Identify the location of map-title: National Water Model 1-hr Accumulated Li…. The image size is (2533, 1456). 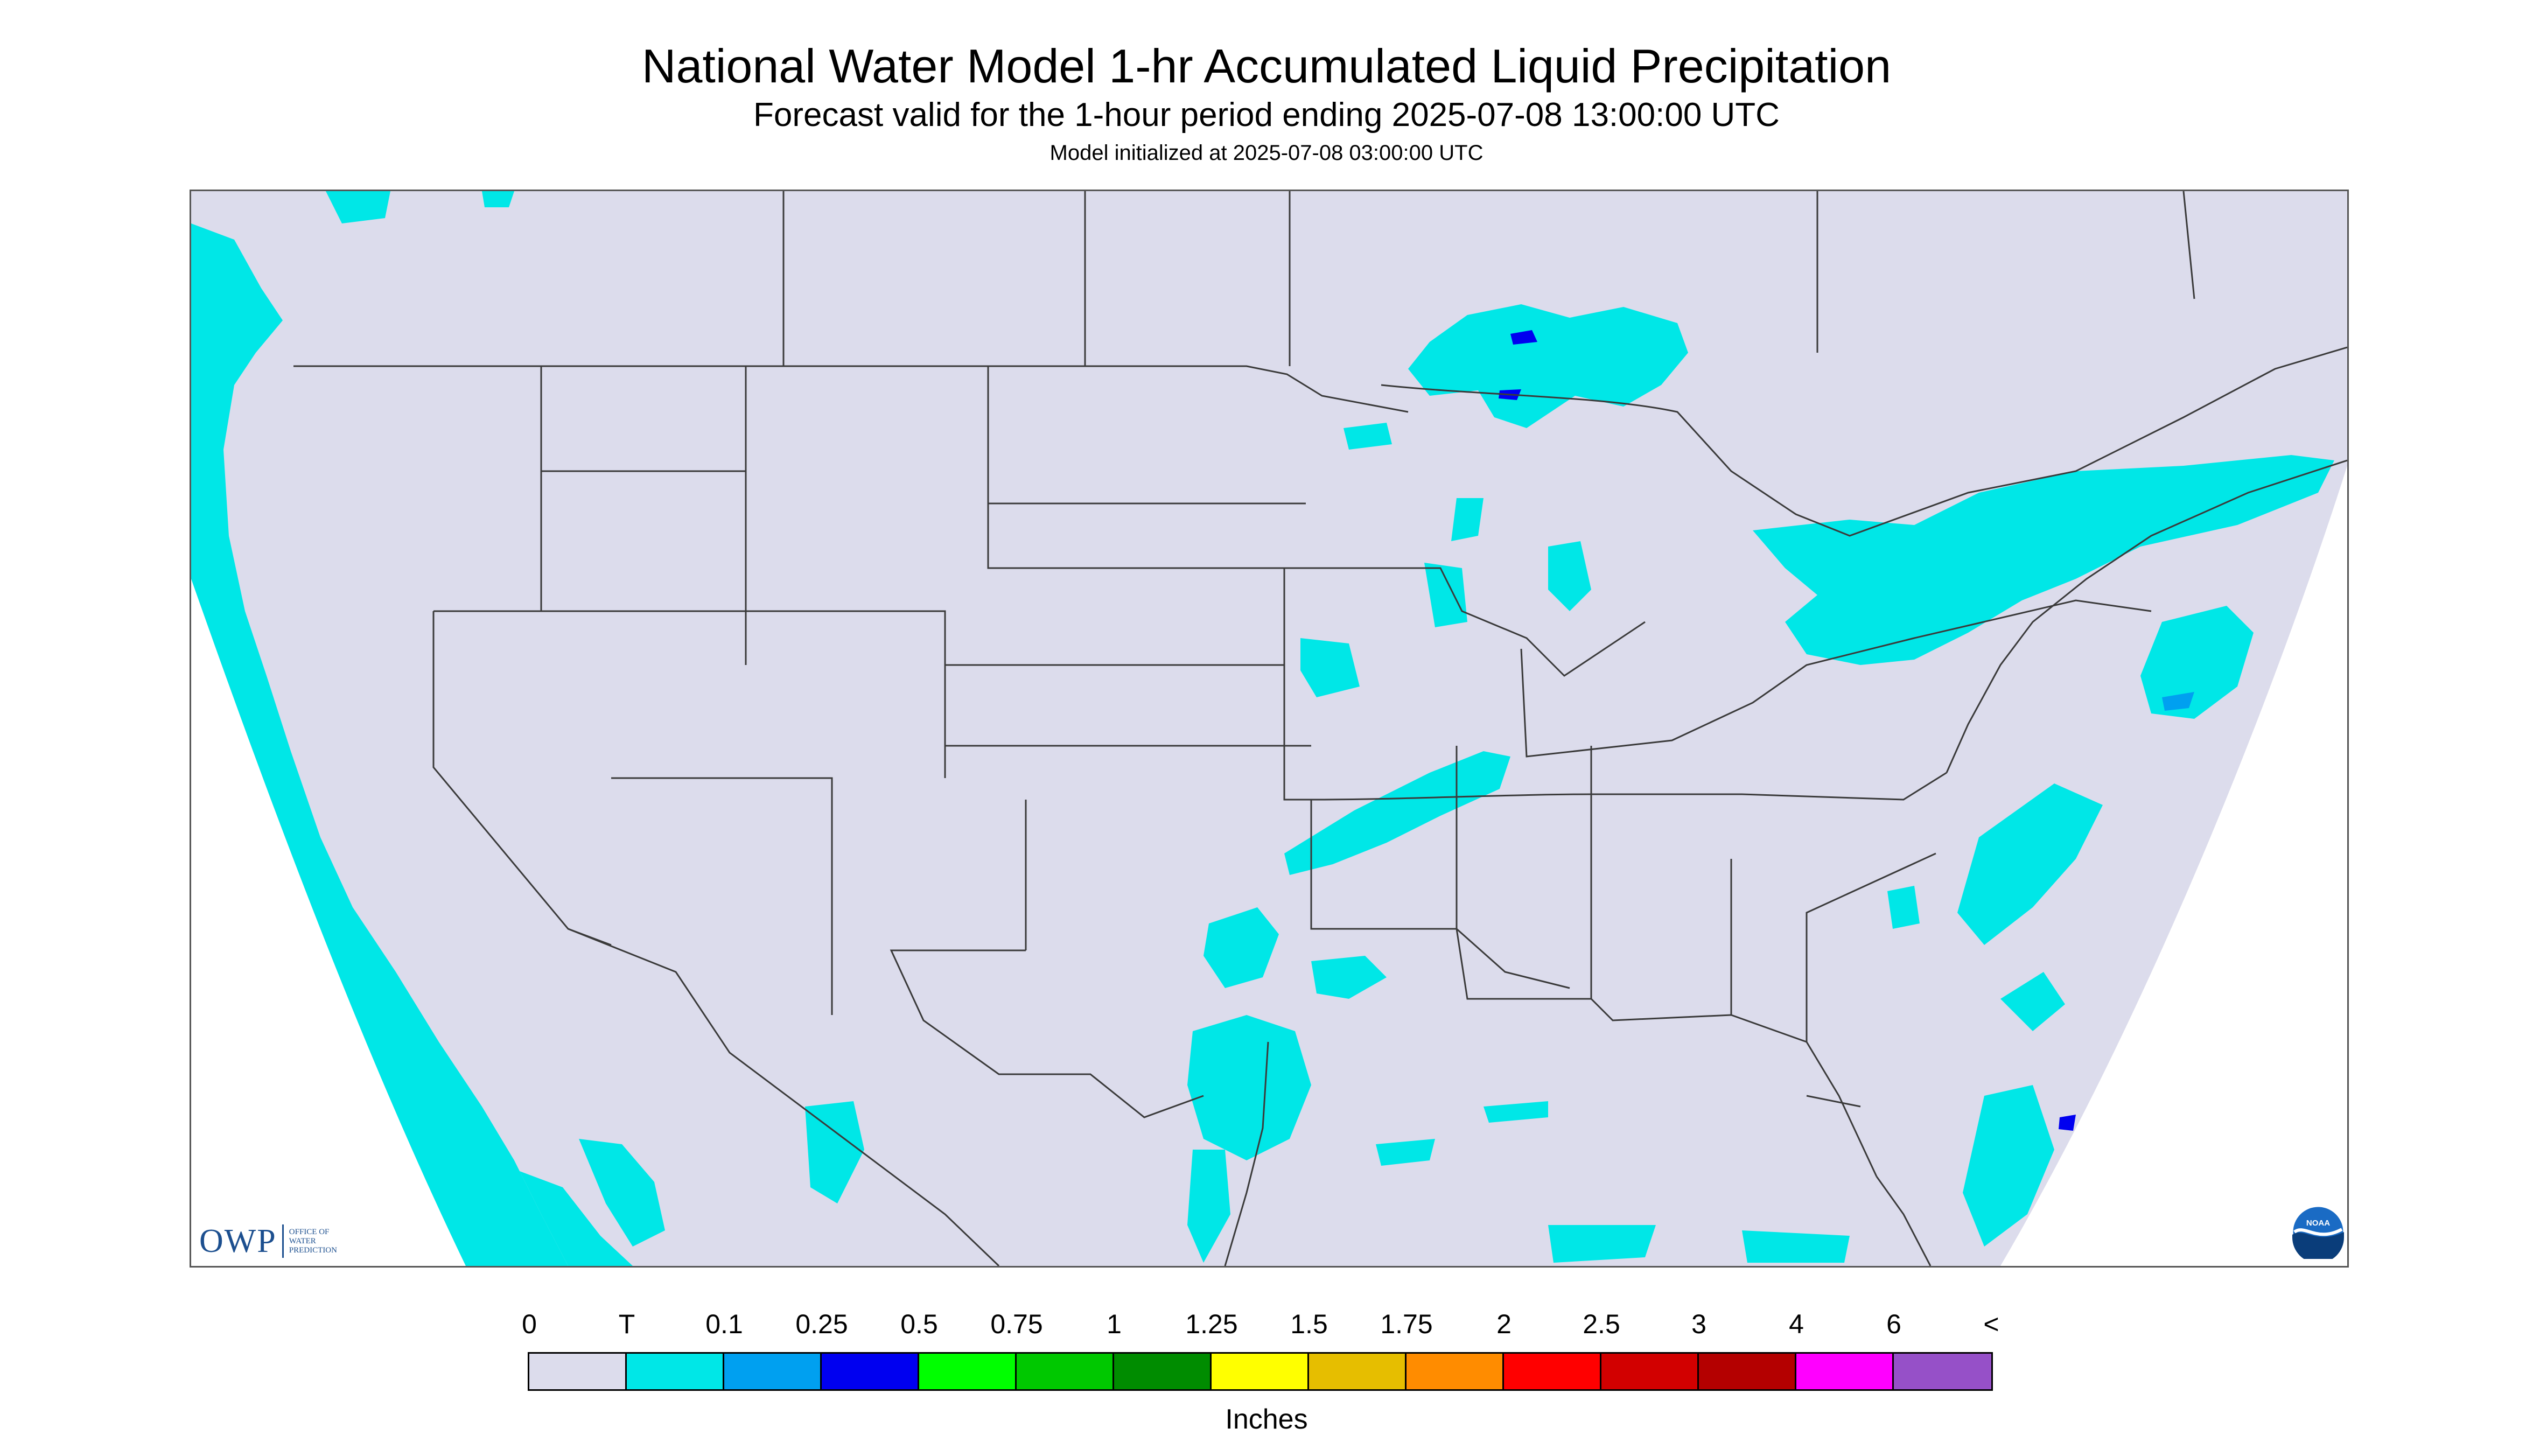
(1266, 66).